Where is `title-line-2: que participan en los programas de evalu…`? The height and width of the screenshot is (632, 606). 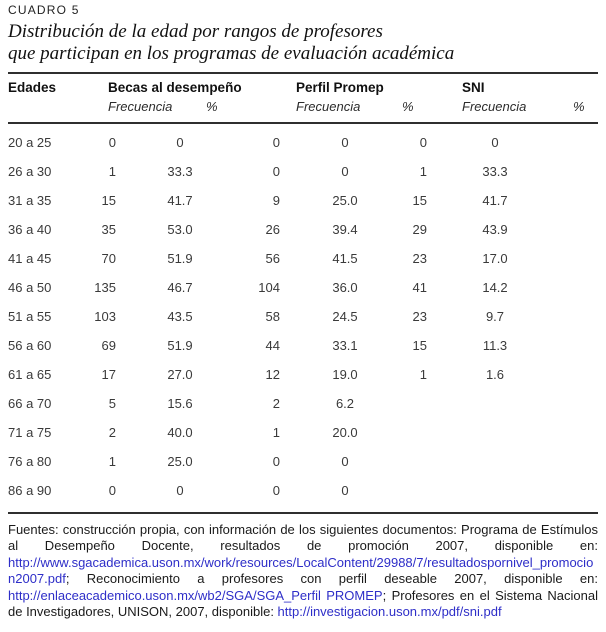 title-line-2: que participan en los programas de evalu… is located at coordinates (231, 53).